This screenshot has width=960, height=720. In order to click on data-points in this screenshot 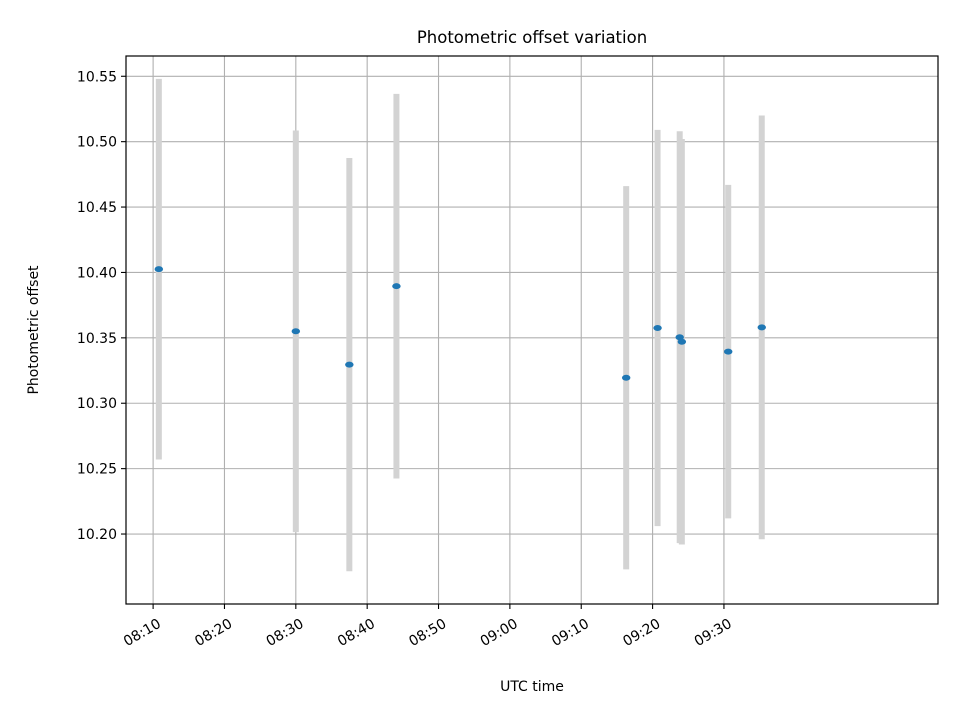, I will do `click(460, 323)`.